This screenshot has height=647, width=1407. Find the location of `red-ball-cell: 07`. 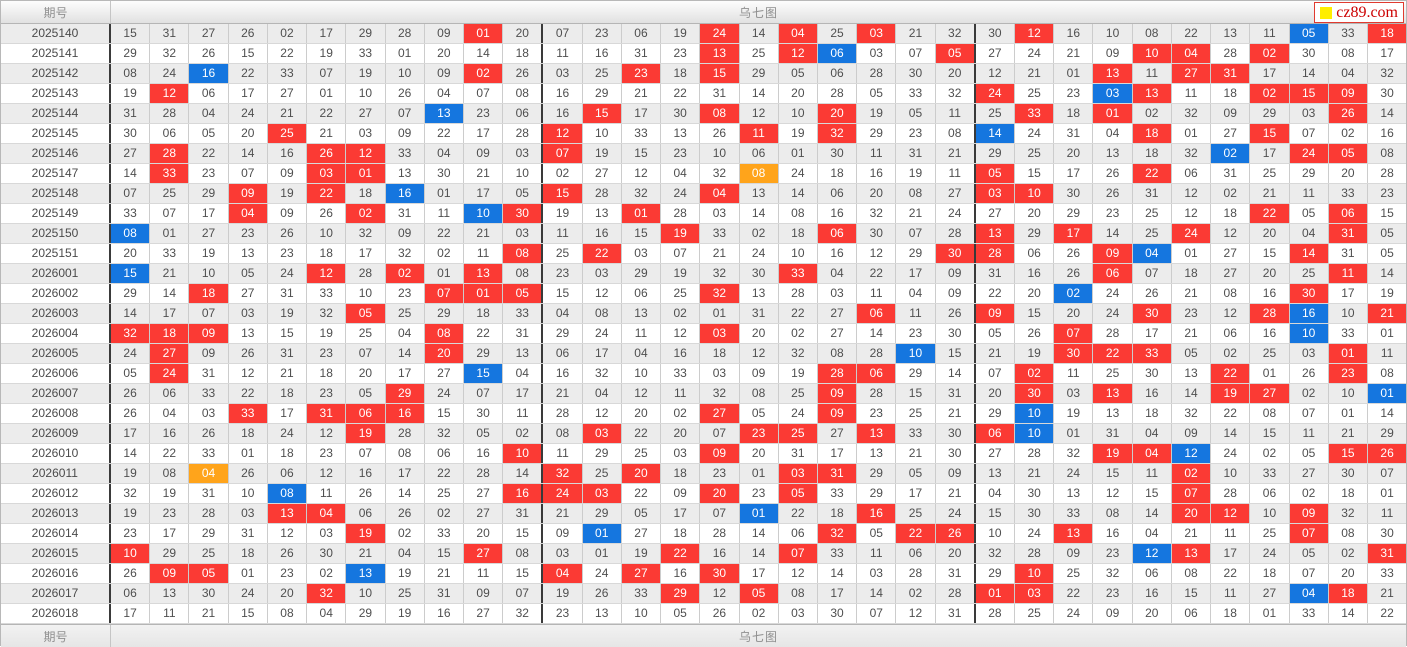

red-ball-cell: 07 is located at coordinates (444, 293).